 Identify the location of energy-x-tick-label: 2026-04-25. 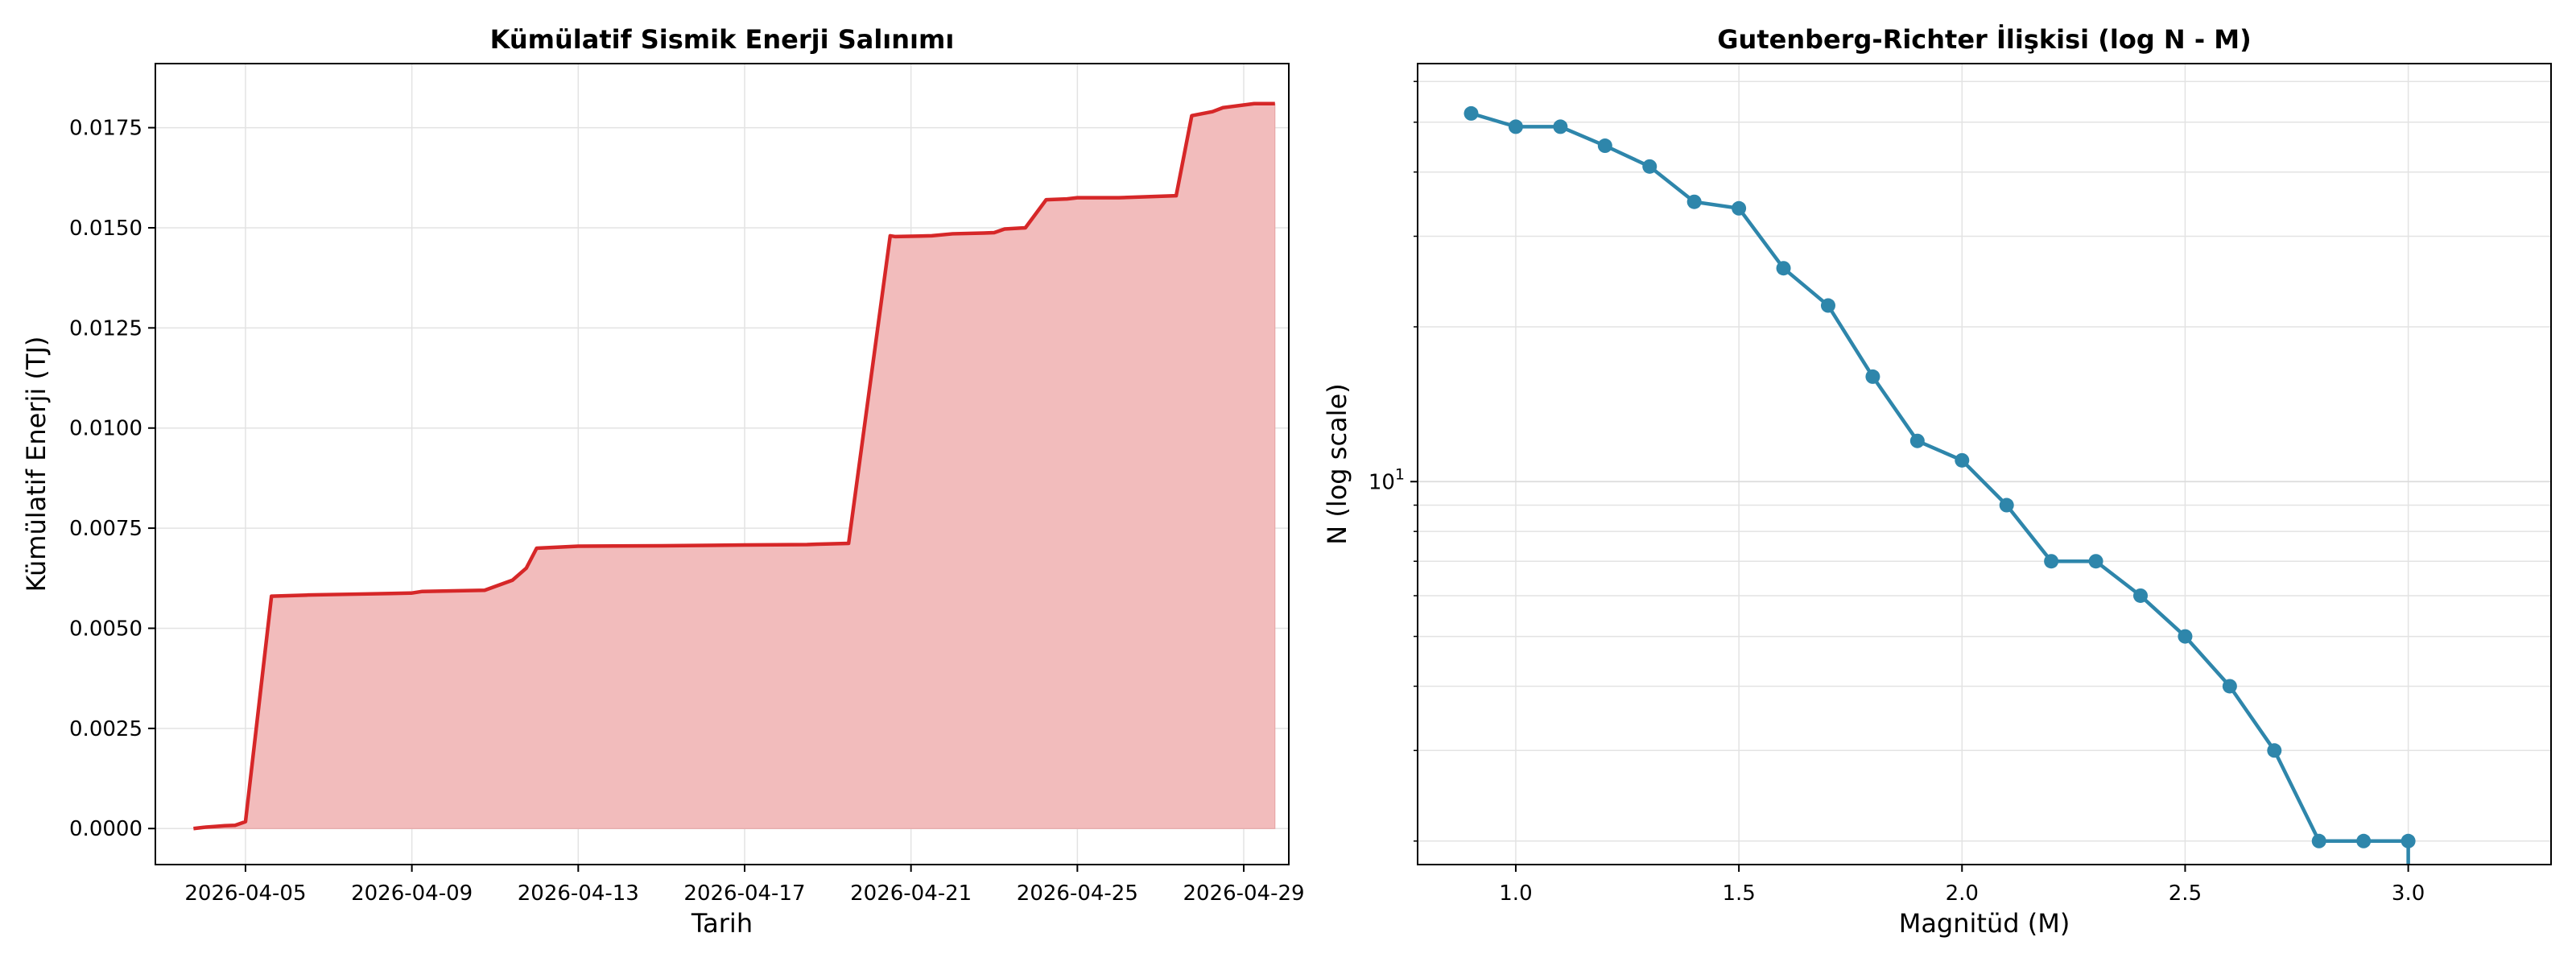
(1077, 893).